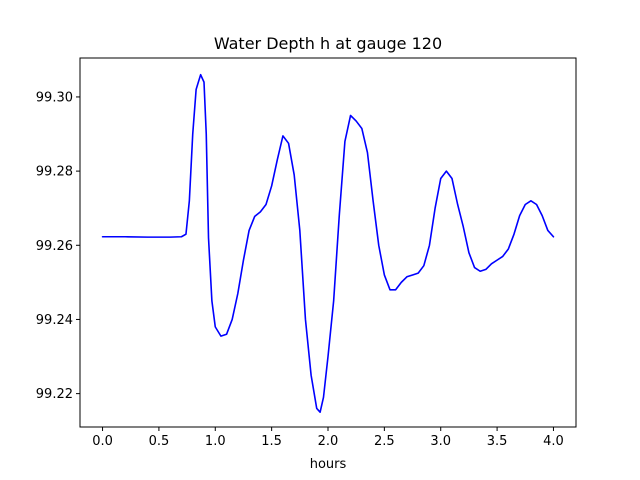  I want to click on y-tick-label: 99.26, so click(54, 246).